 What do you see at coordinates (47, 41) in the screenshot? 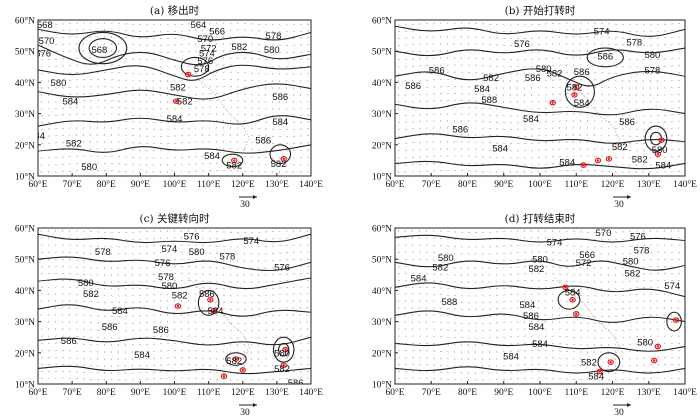
I see `contour-label: 570` at bounding box center [47, 41].